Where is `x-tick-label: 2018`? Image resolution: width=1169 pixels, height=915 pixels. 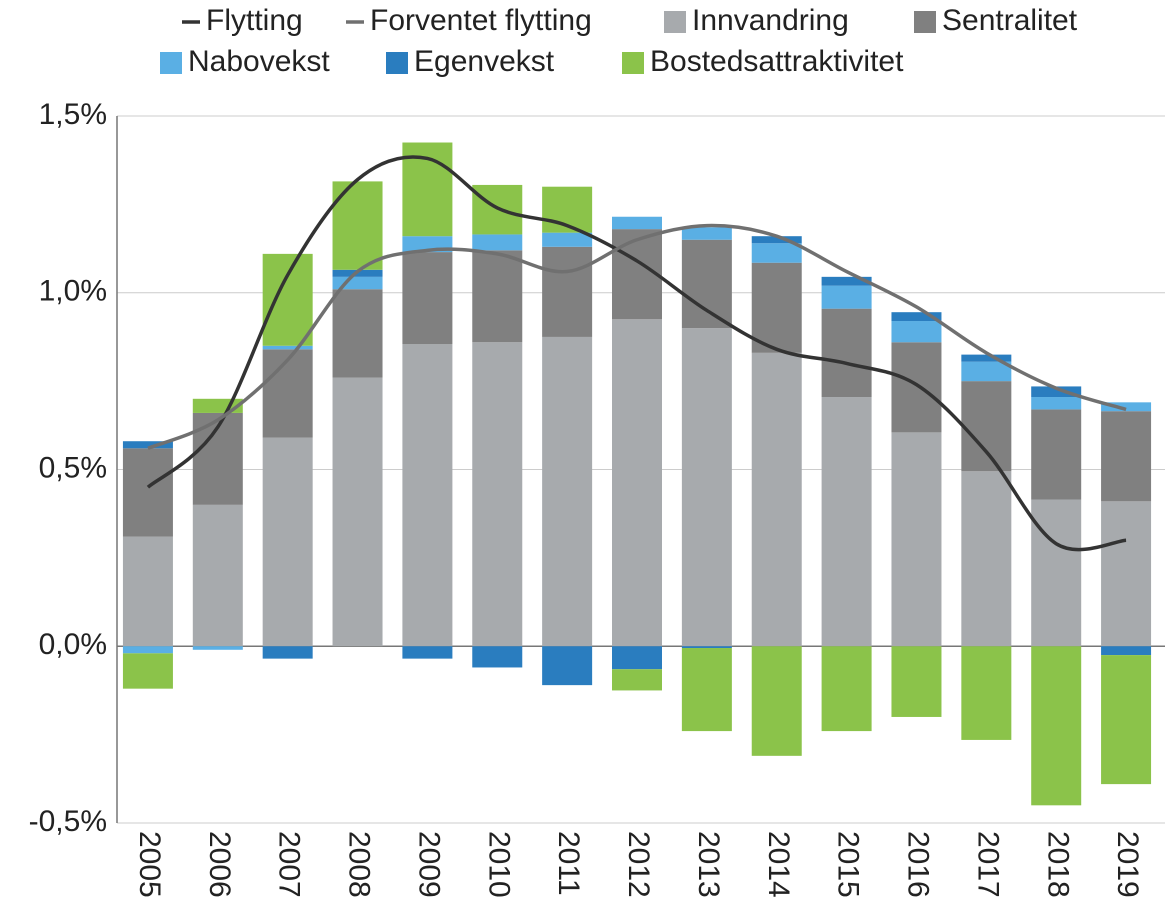 x-tick-label: 2018 is located at coordinates (1057, 864).